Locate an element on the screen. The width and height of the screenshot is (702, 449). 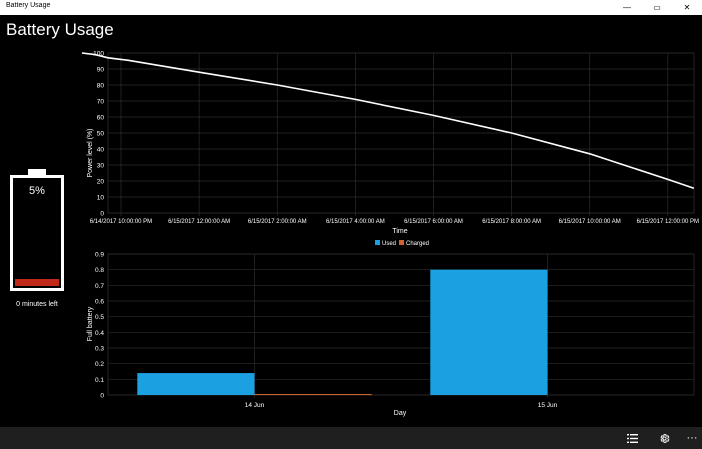
y-tick-label: 0.2 is located at coordinates (99, 364).